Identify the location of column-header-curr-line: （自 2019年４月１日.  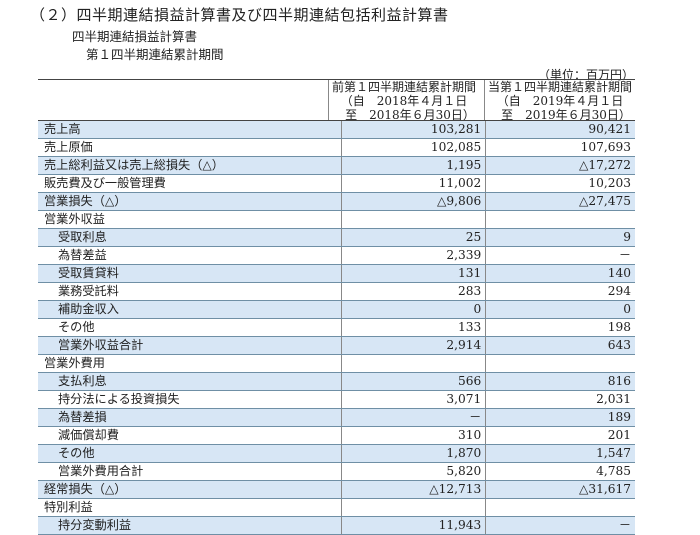
(560, 101).